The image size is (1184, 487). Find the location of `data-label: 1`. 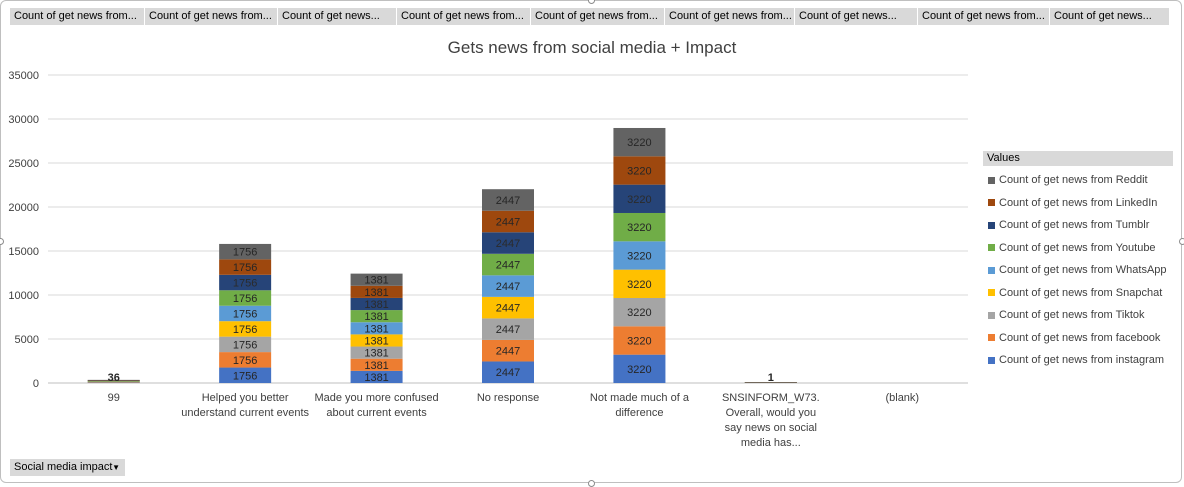

data-label: 1 is located at coordinates (771, 378).